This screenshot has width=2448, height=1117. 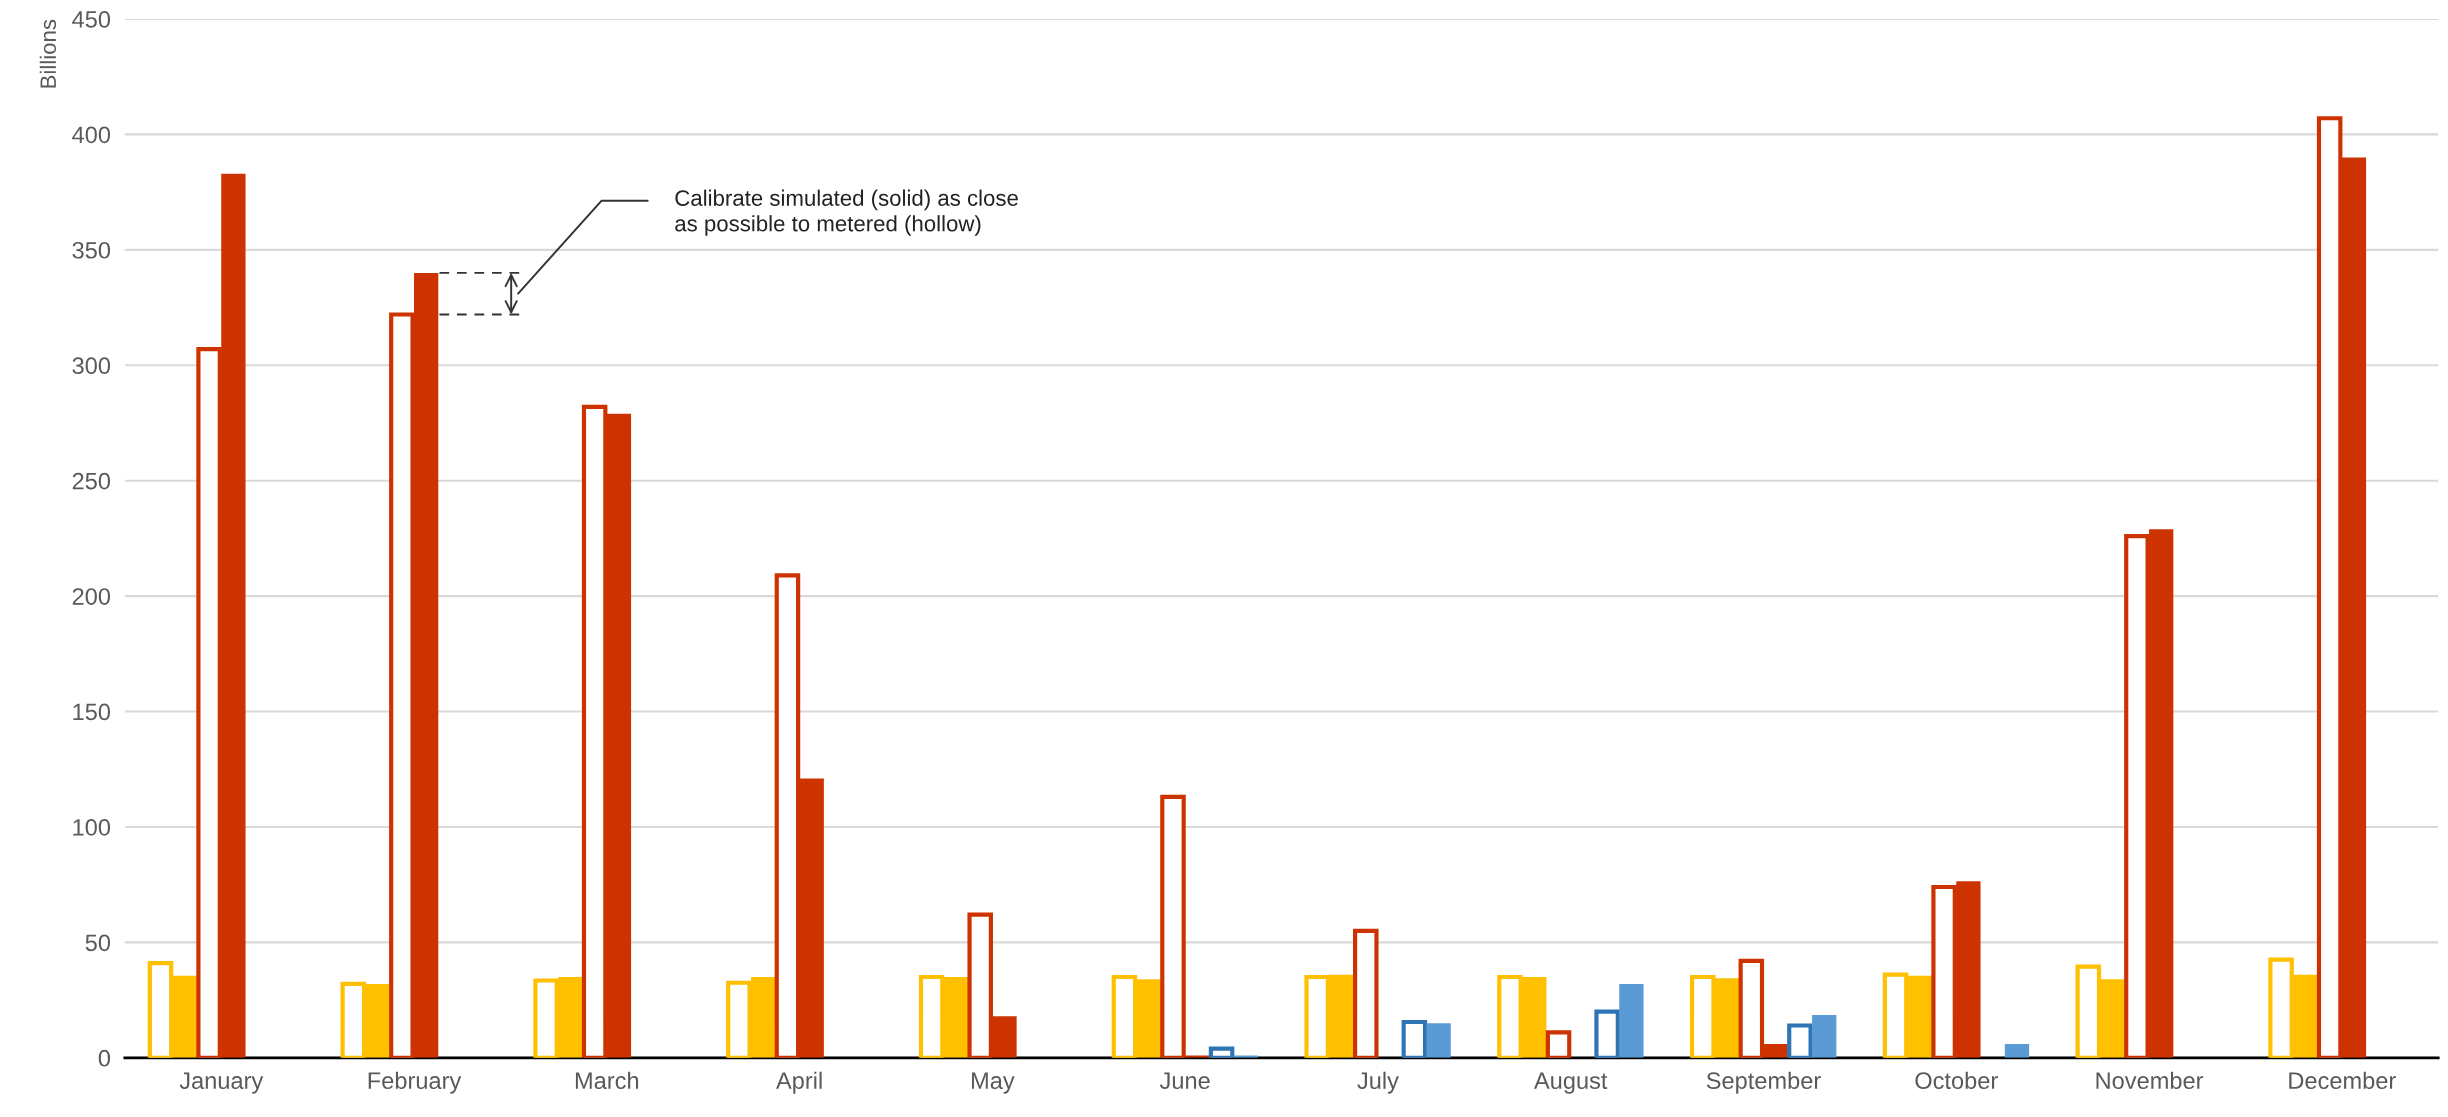 I want to click on y-axis-title: Billions, so click(x=48, y=53).